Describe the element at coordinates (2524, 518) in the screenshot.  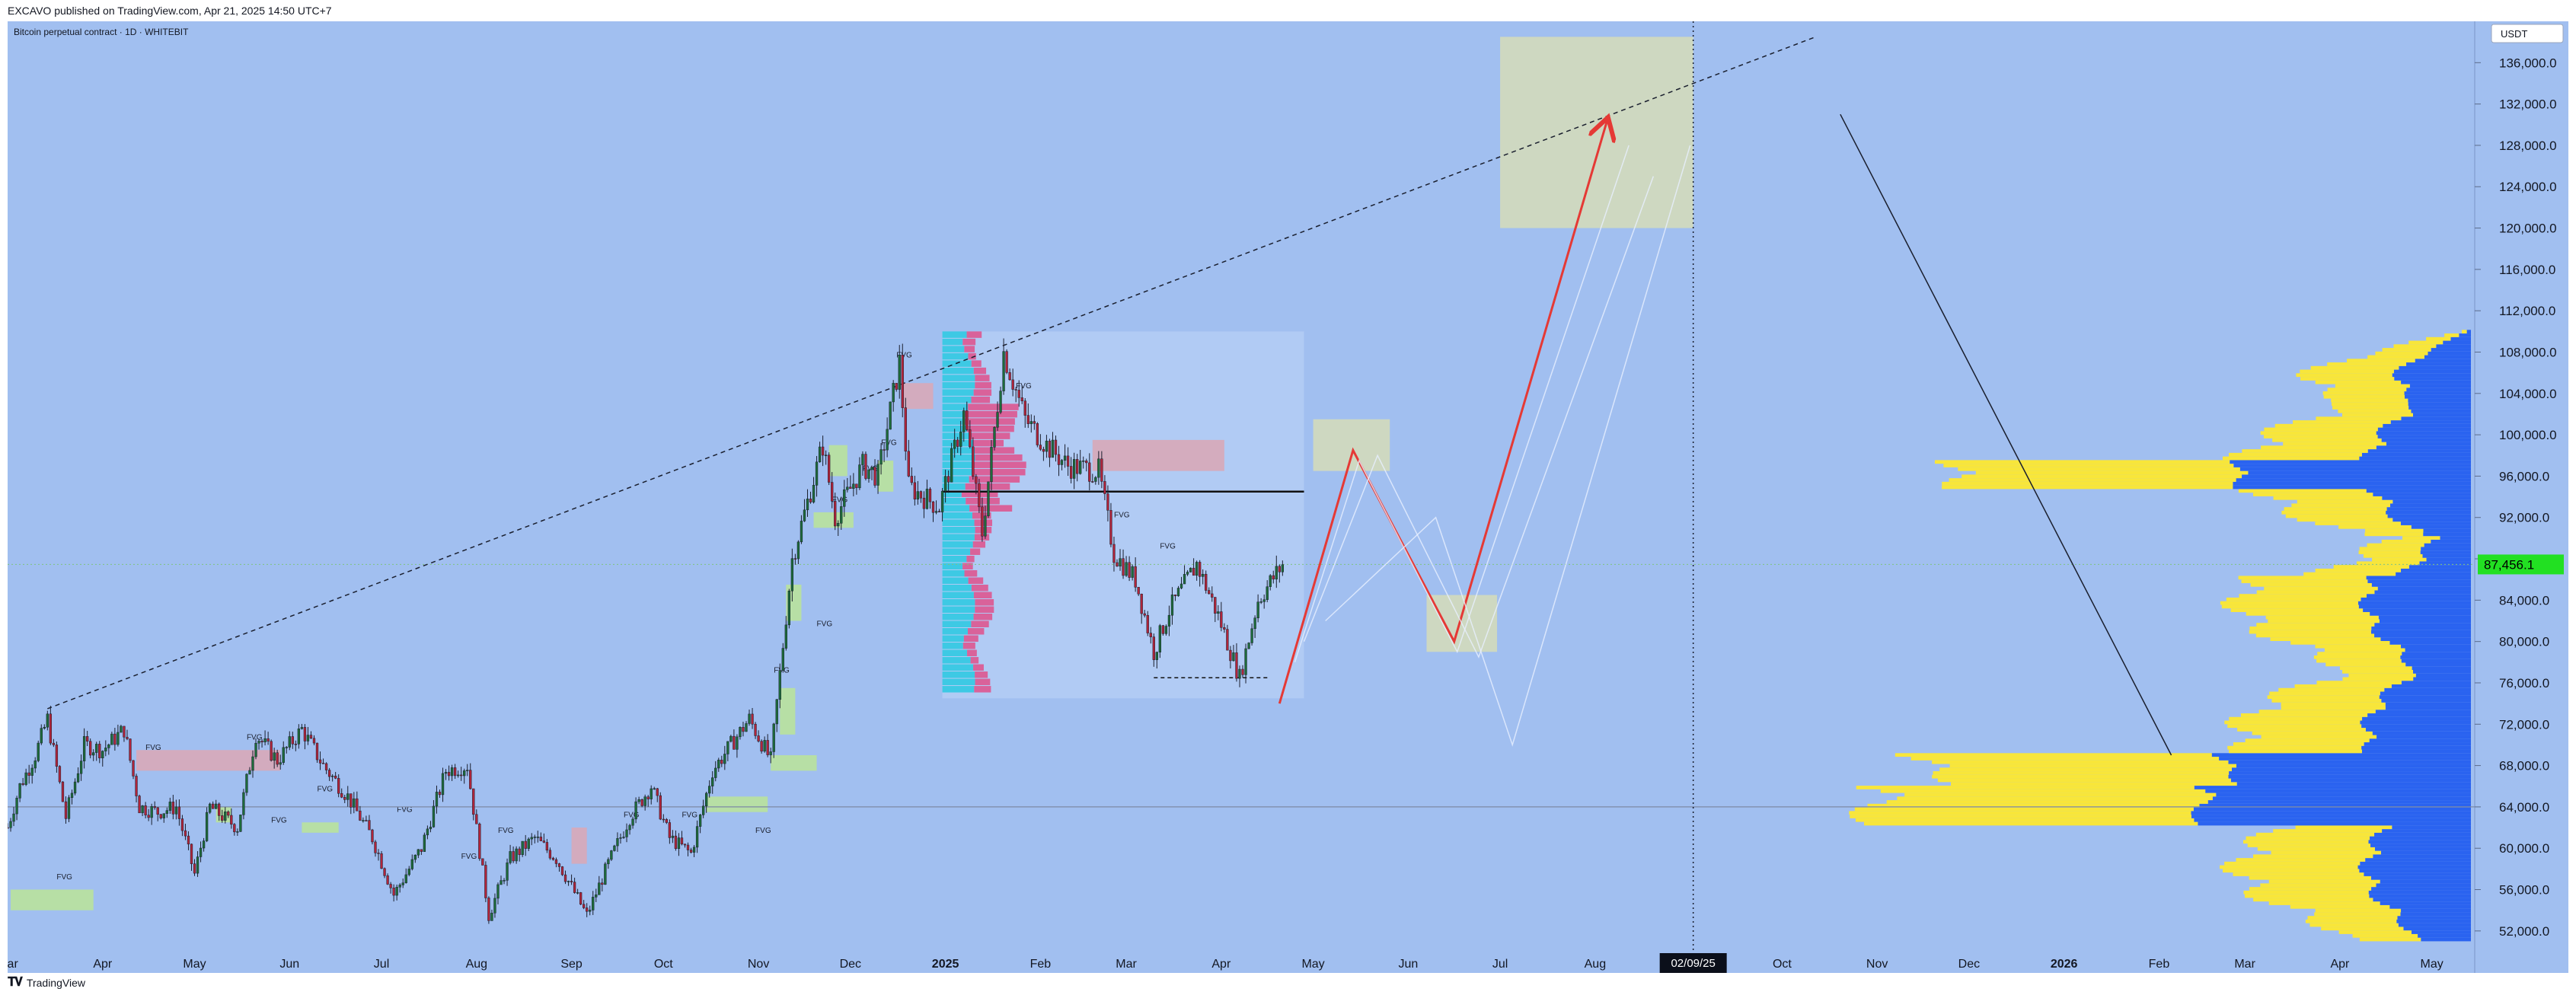
I see `y-tick-label: 92,000.0` at that location.